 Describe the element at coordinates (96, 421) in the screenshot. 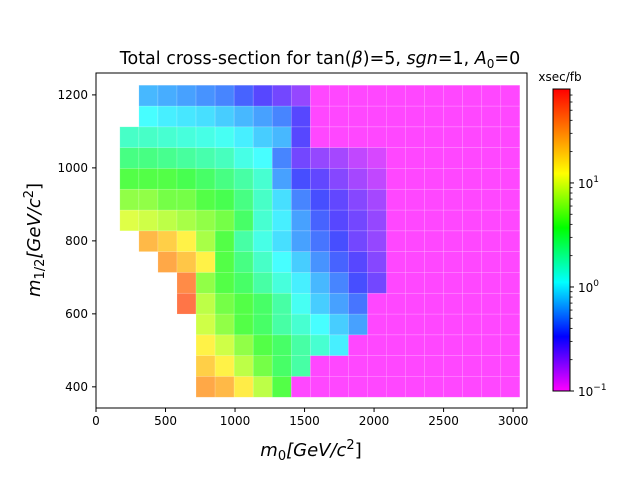

I see `x-tick-label: 0` at that location.